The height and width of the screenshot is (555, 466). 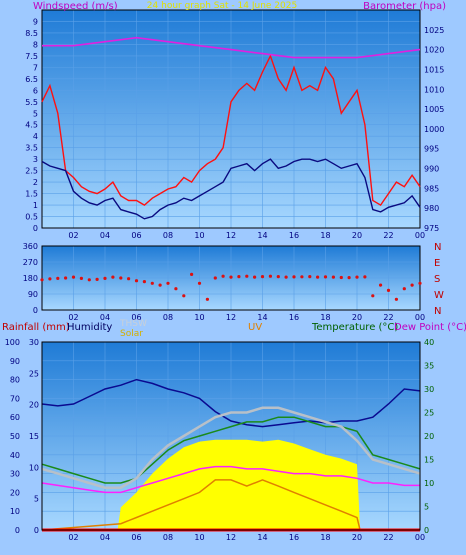 I want to click on series-temperature, so click(x=231, y=450).